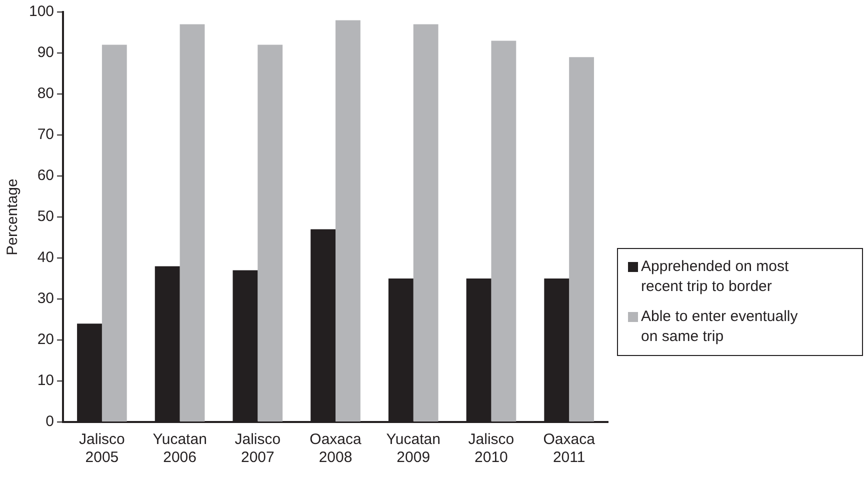  What do you see at coordinates (179, 448) in the screenshot?
I see `x-tick-label: Yucatan 2006` at bounding box center [179, 448].